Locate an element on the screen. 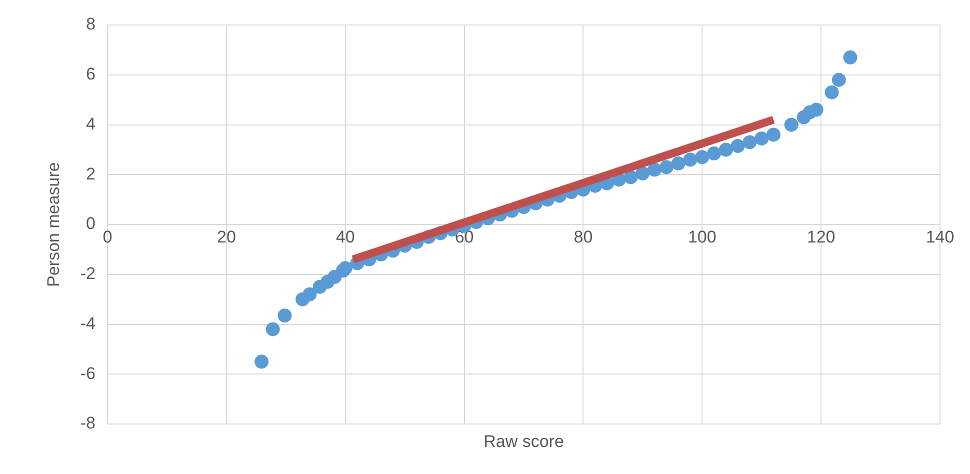  y-tick-label: 6 is located at coordinates (91, 74).